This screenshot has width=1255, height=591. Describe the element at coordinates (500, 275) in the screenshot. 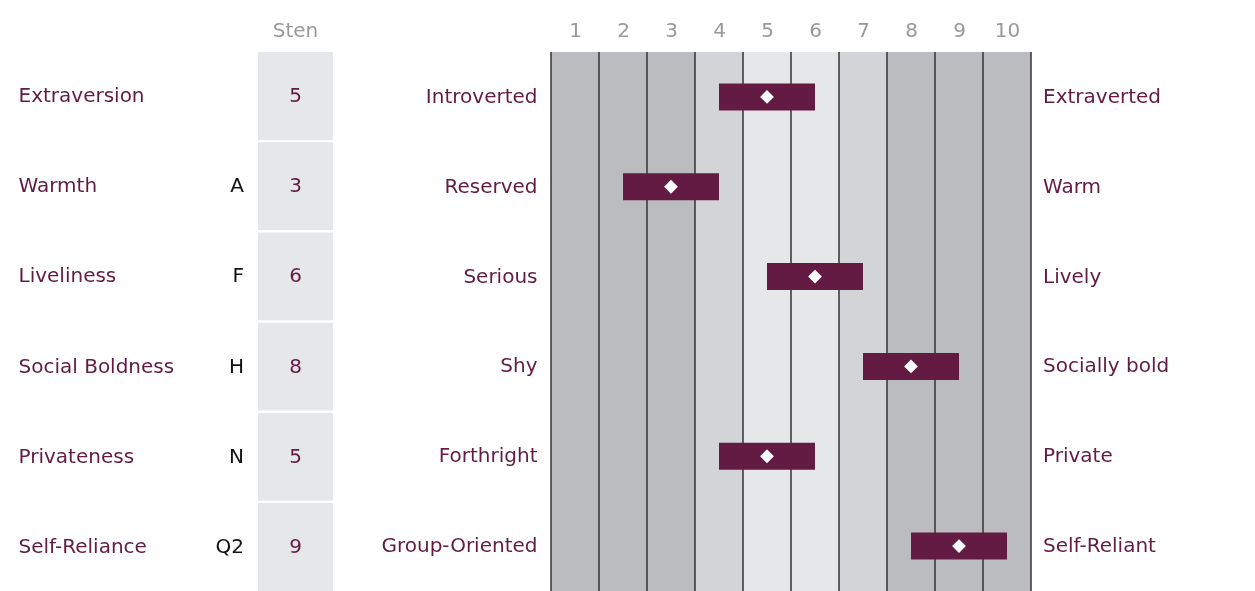

I see `y-tick-label: Serious` at that location.